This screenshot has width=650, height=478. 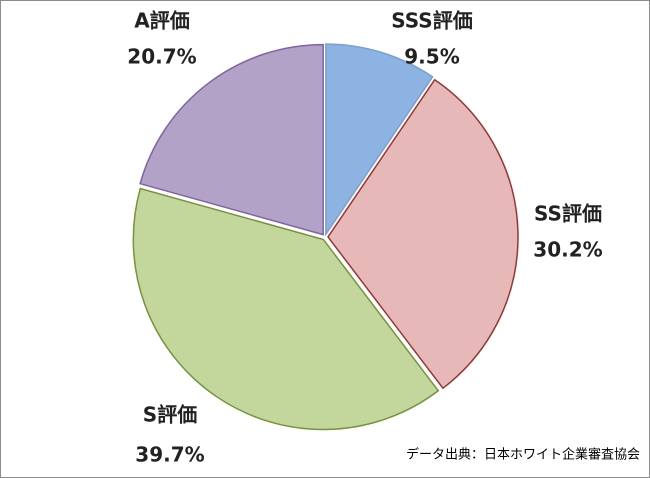 I want to click on slice-value-label: 39.7%, so click(x=169, y=455).